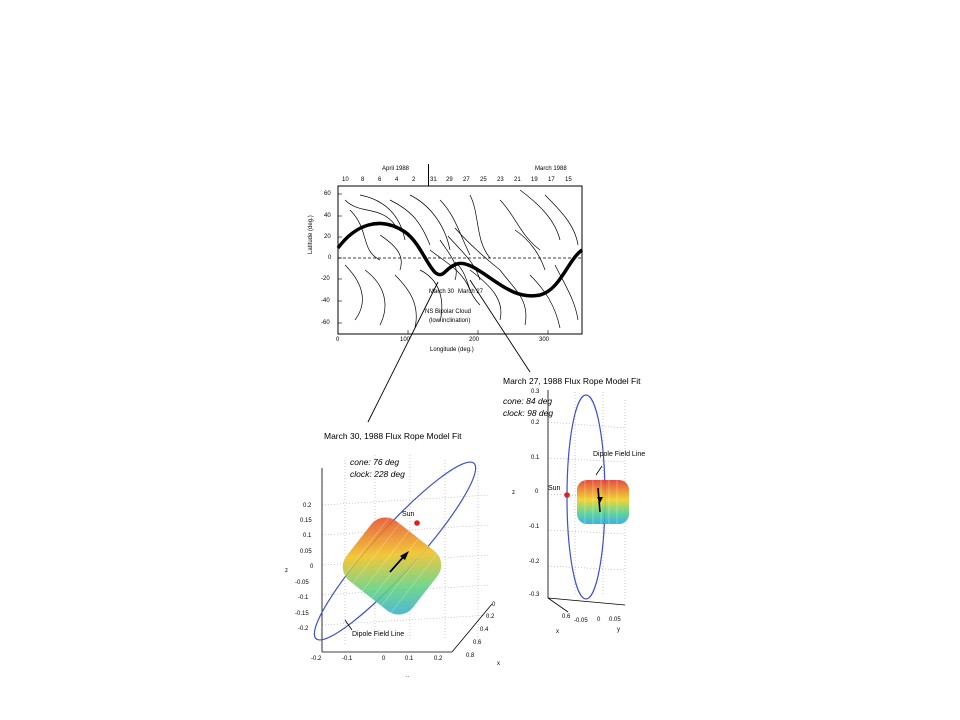  What do you see at coordinates (572, 381) in the screenshot?
I see `right-plot-title: March 27, 1988 Flux Rope Model Fit` at bounding box center [572, 381].